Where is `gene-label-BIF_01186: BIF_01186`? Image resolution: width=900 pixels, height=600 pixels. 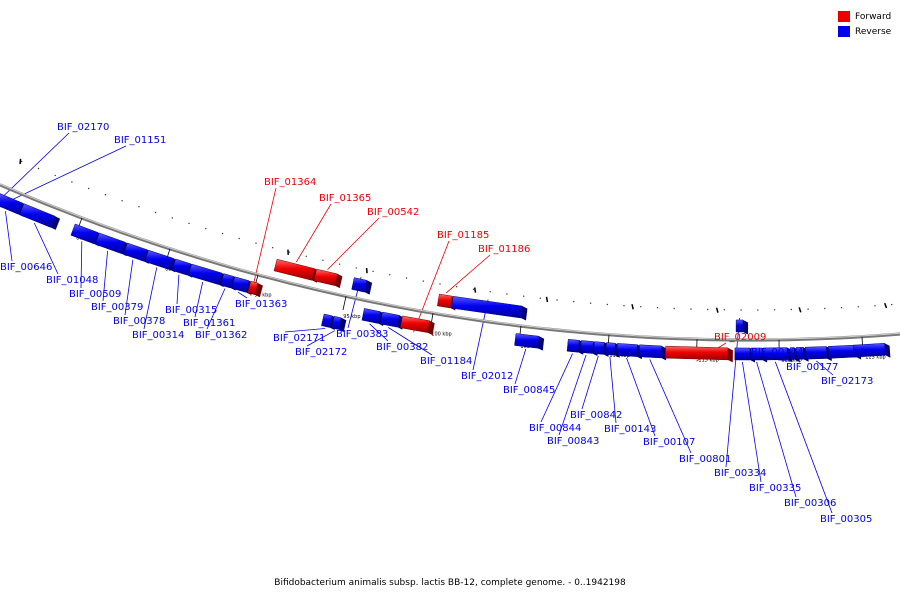 gene-label-BIF_01186: BIF_01186 is located at coordinates (504, 249).